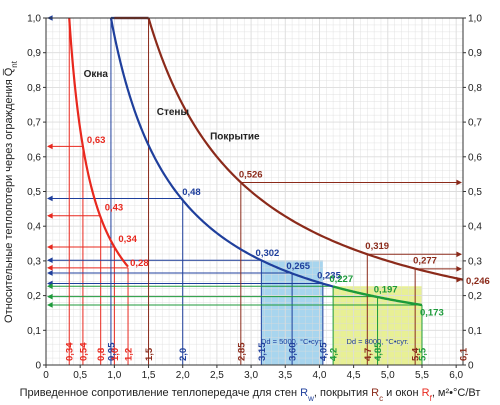 This screenshot has height=405, width=500. Describe the element at coordinates (251, 375) in the screenshot. I see `x-tick-label: 3,0` at that location.